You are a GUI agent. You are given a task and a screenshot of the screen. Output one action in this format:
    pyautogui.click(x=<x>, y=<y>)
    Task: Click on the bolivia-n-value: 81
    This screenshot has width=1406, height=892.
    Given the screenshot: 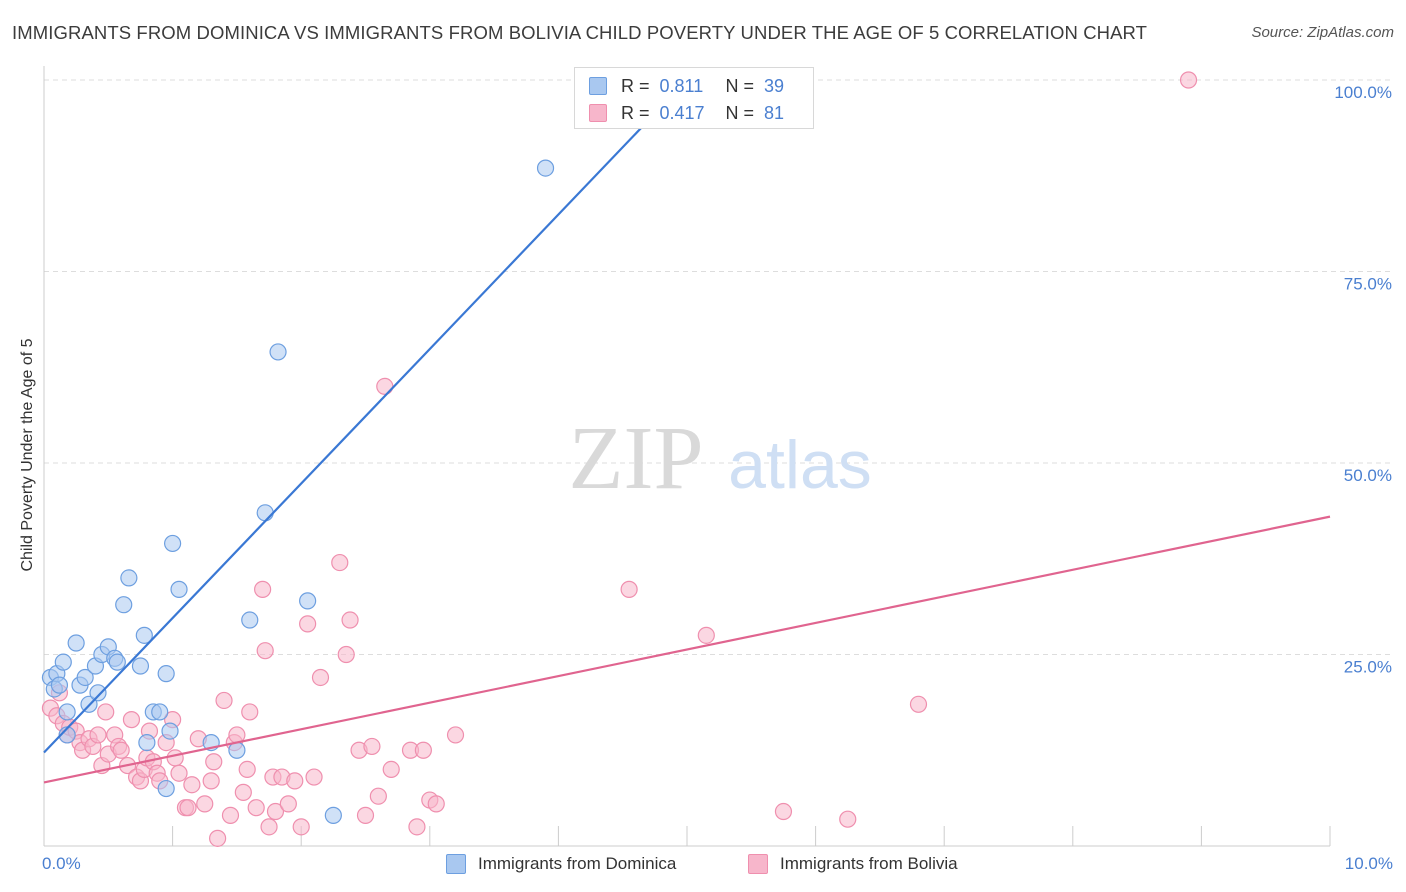 What is the action you would take?
    pyautogui.click(x=774, y=112)
    